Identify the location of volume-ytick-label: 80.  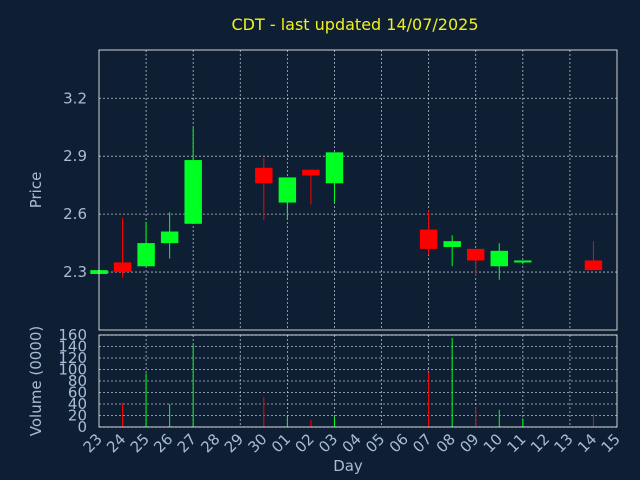
(77, 381).